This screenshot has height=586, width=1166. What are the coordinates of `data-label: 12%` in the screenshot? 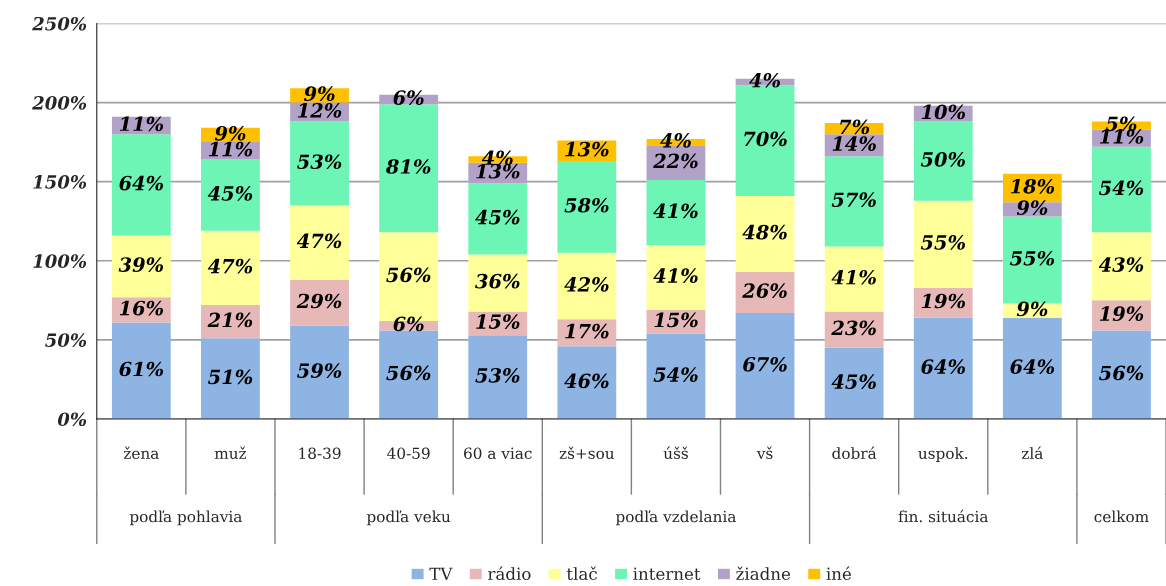 It's located at (320, 110).